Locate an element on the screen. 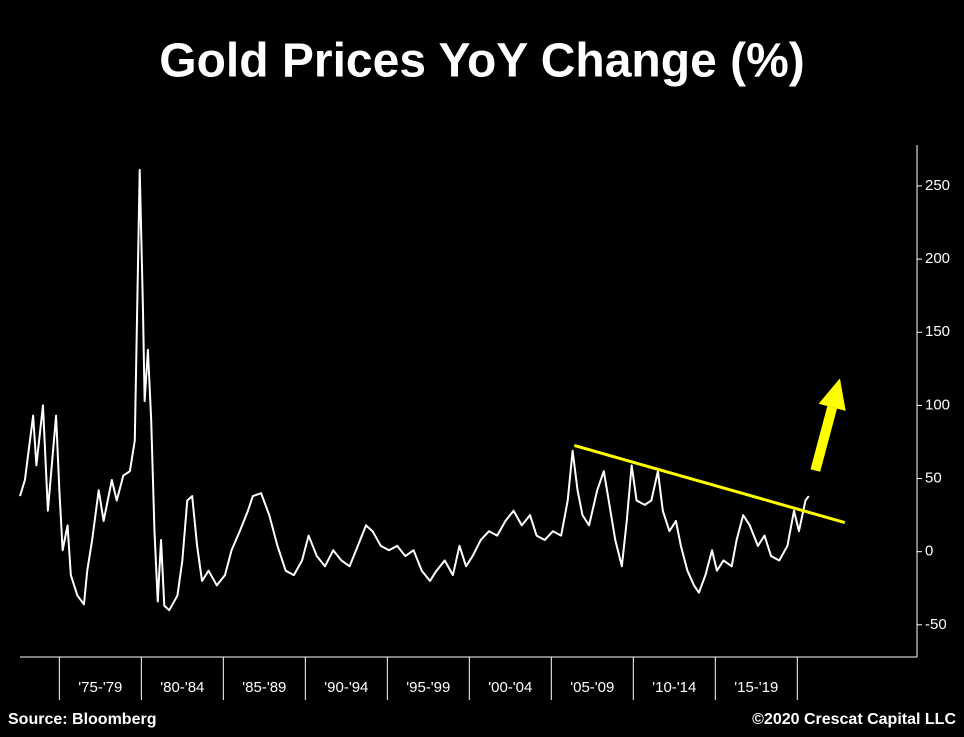  x-period-label: '90-'94 is located at coordinates (346, 687).